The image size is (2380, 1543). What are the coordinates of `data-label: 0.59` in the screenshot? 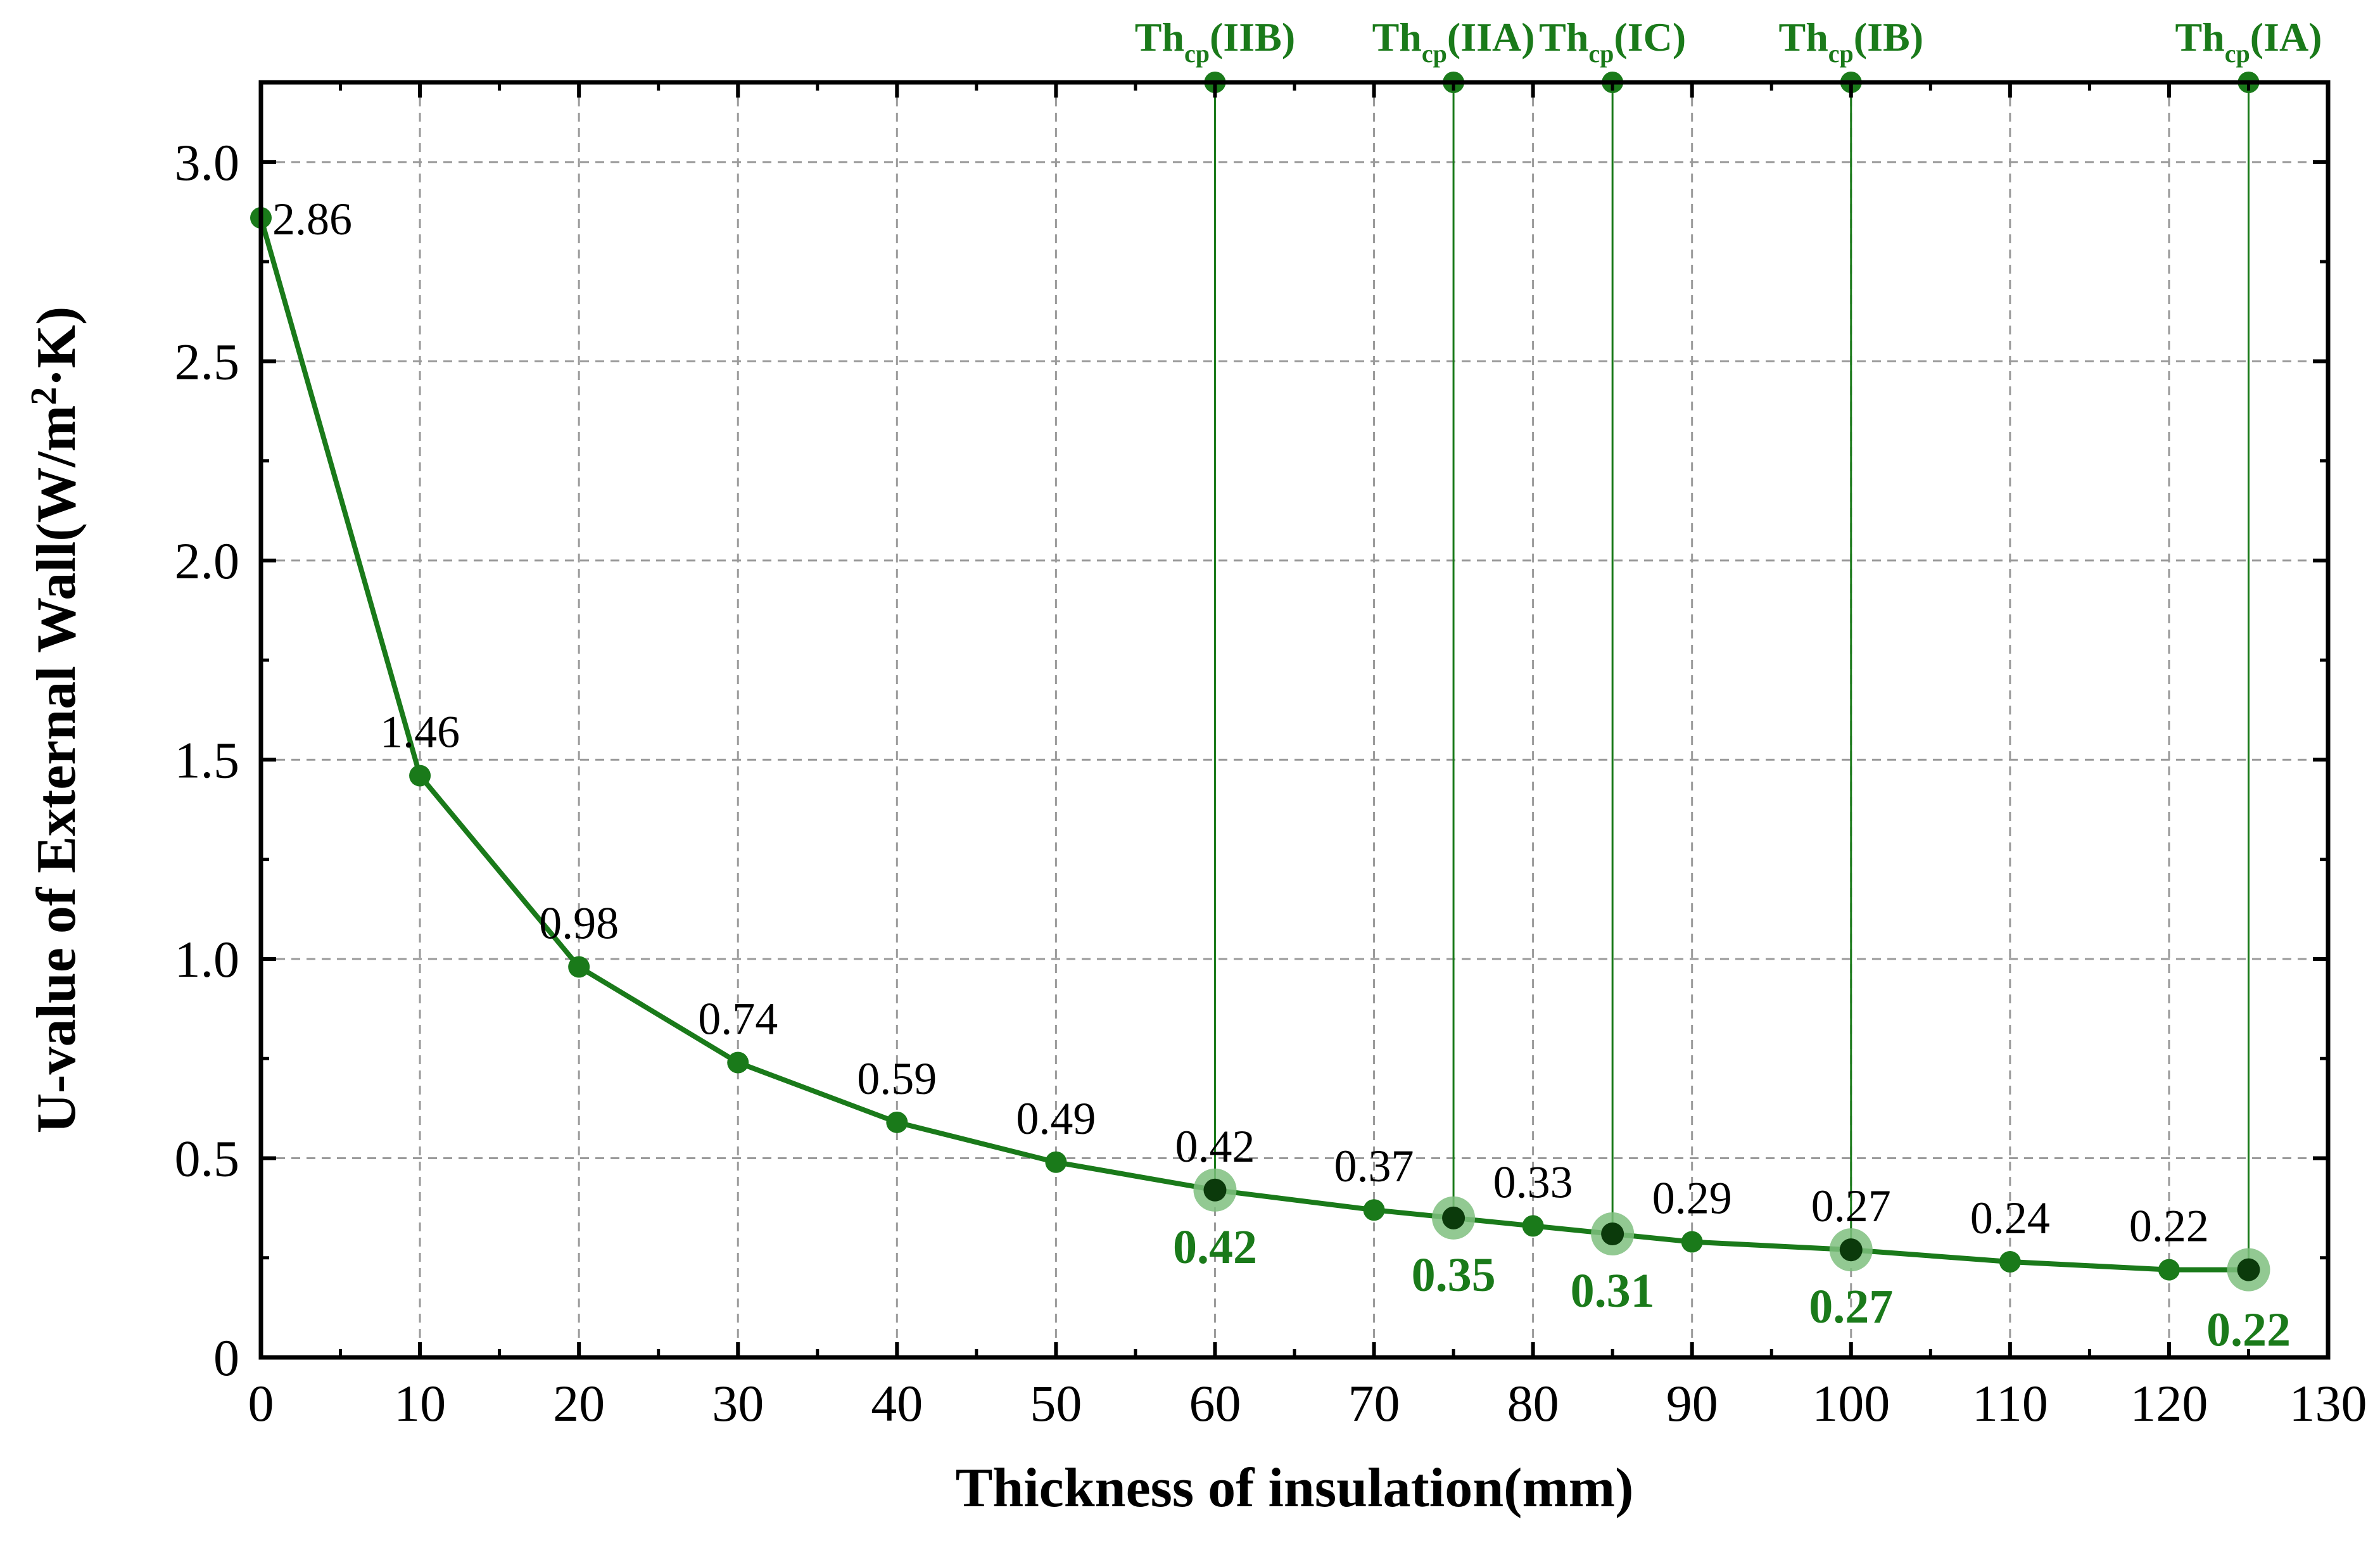 It's located at (897, 1078).